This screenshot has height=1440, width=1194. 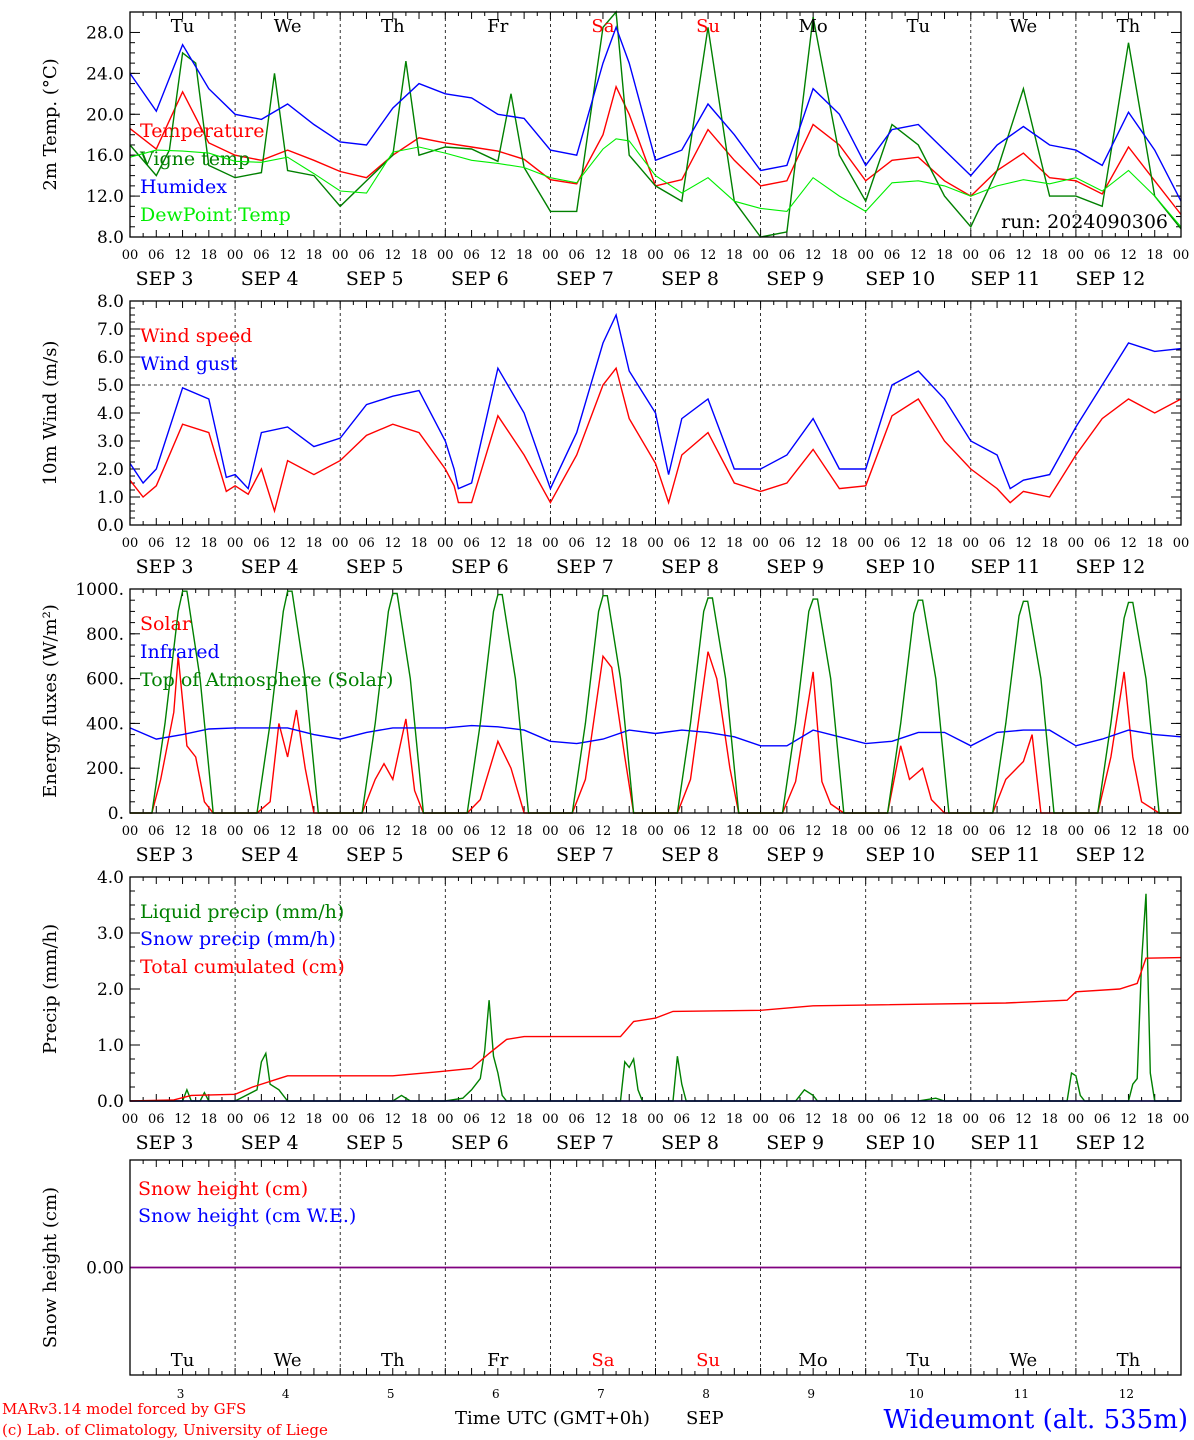 I want to click on y-tick-label: 2.0, so click(x=110, y=990).